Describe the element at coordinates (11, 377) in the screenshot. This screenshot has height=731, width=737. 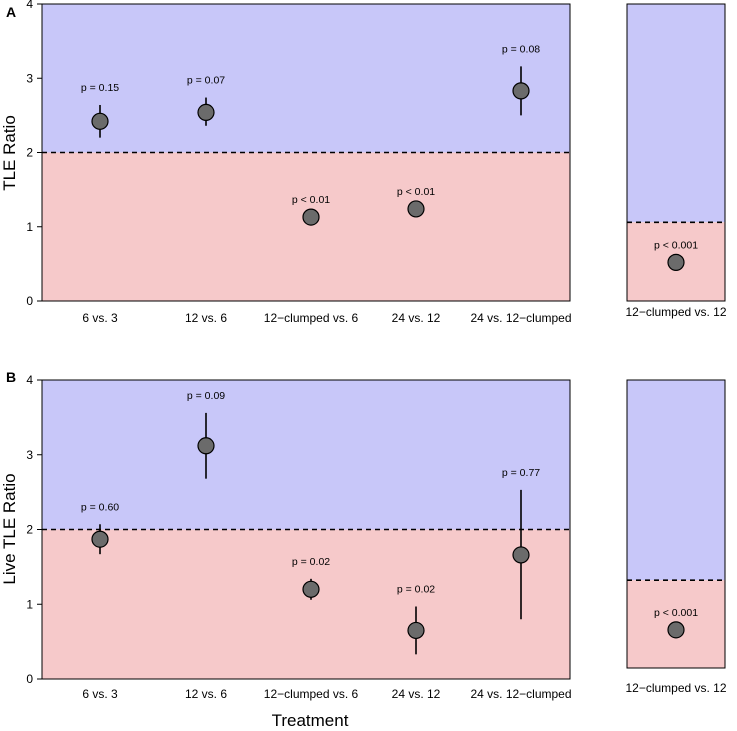
I see `panel-b-label: B` at that location.